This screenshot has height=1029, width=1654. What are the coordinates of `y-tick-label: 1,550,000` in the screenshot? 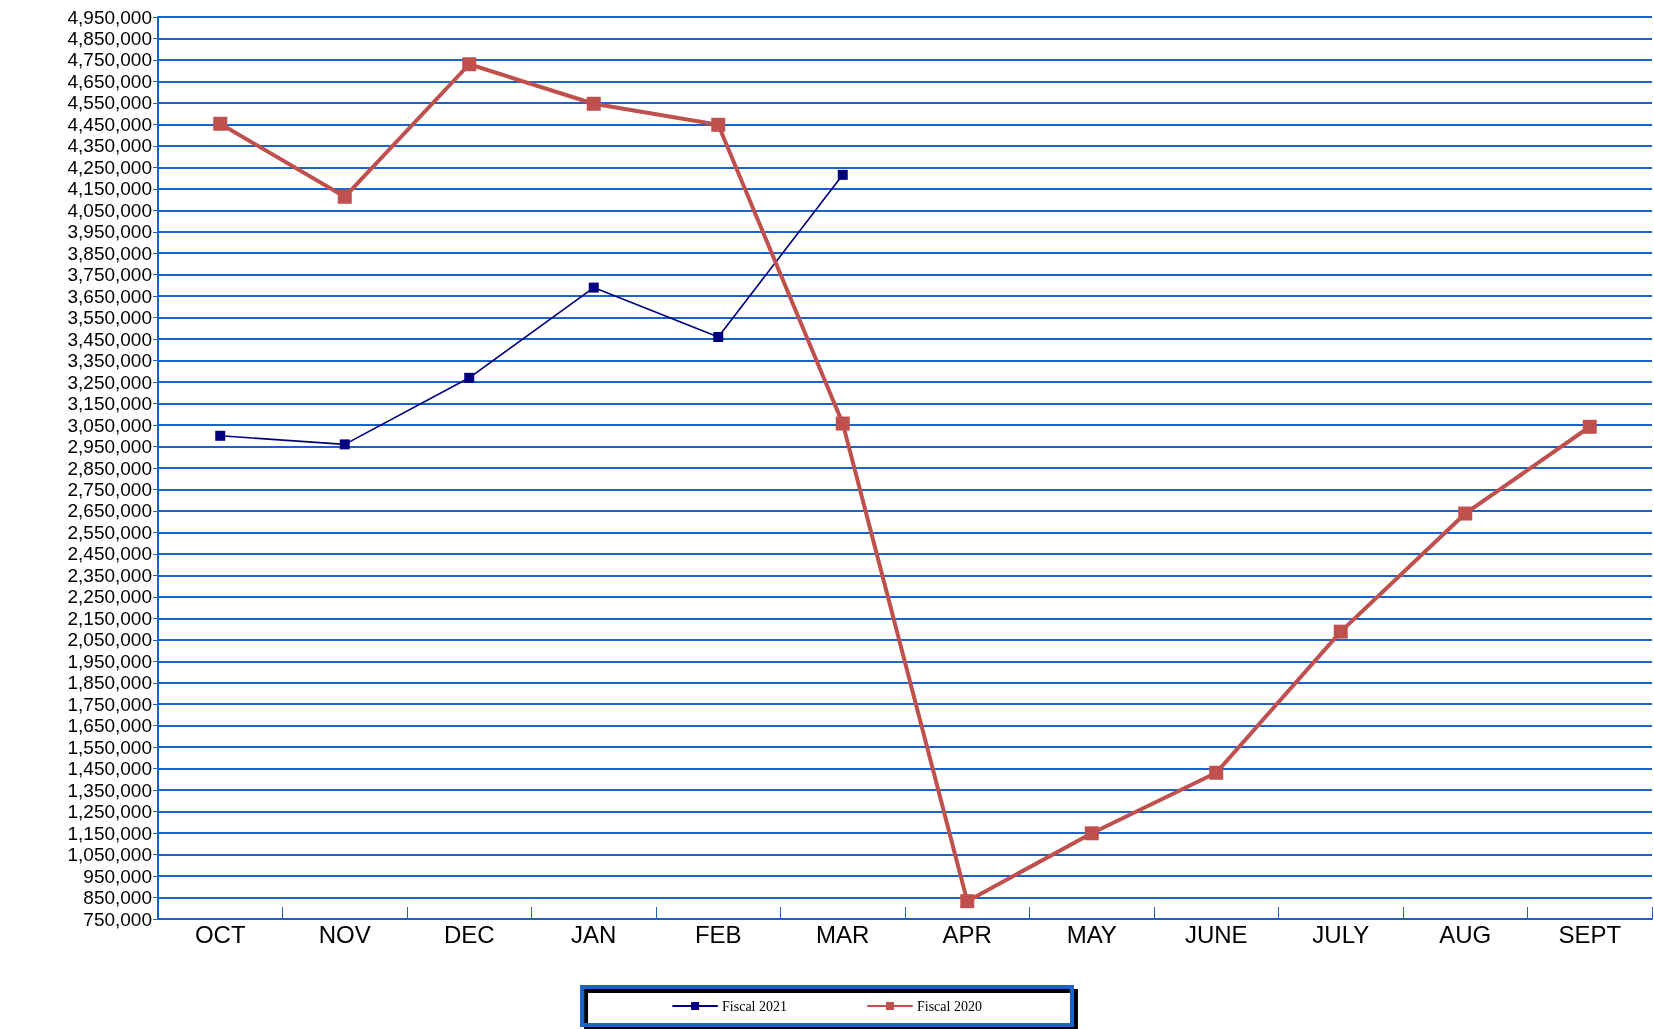 It's located at (109, 747).